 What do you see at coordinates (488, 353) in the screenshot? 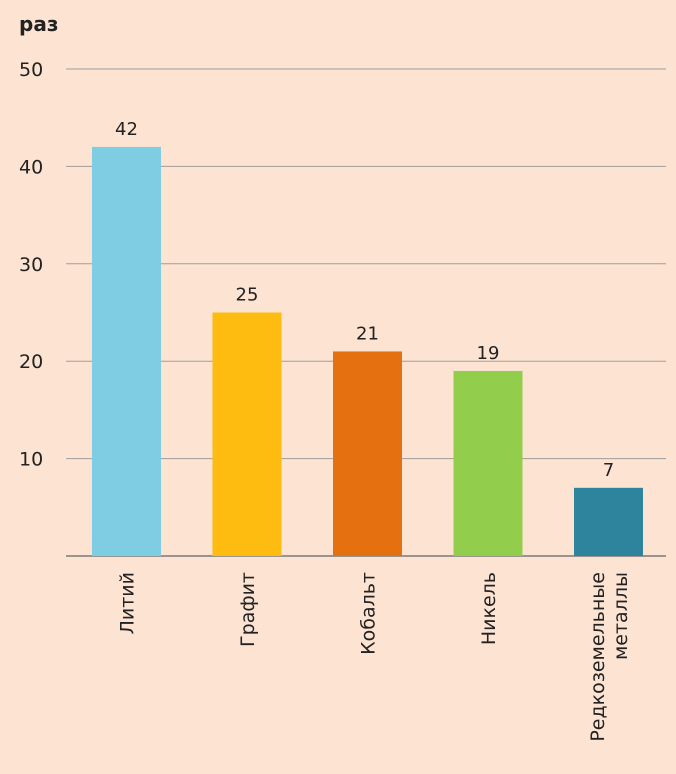
I see `bar-value-label-4: 19` at bounding box center [488, 353].